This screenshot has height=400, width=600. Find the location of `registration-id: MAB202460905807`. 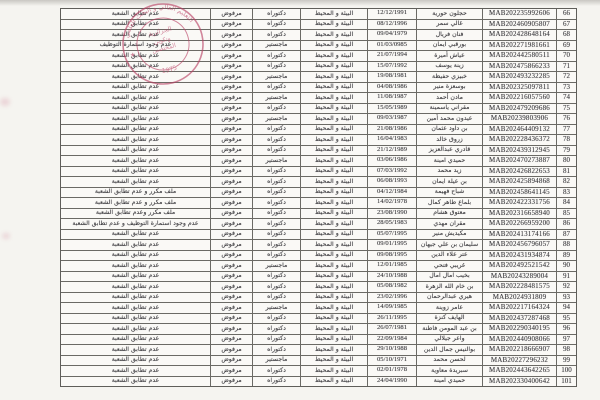

registration-id: MAB202460905807 is located at coordinates (520, 24).